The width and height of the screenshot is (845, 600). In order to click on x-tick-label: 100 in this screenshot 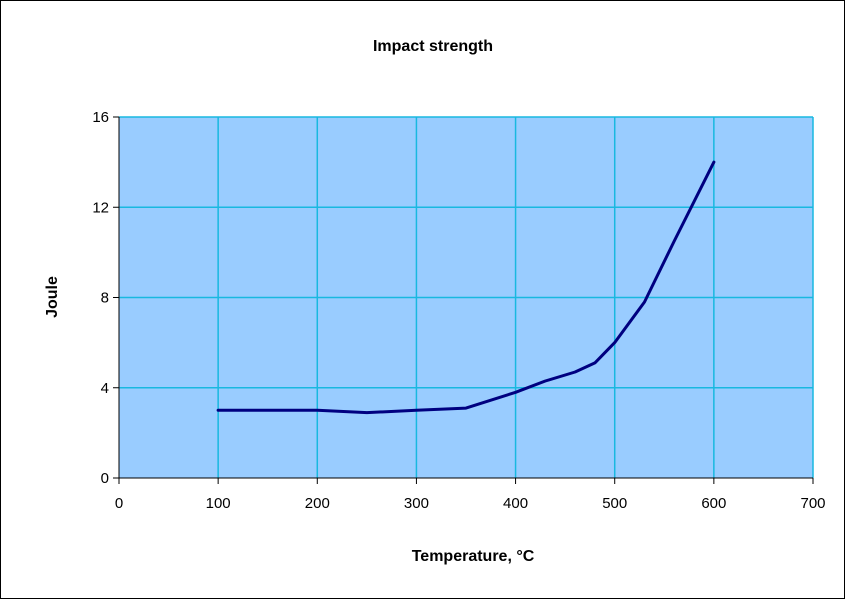, I will do `click(218, 503)`.